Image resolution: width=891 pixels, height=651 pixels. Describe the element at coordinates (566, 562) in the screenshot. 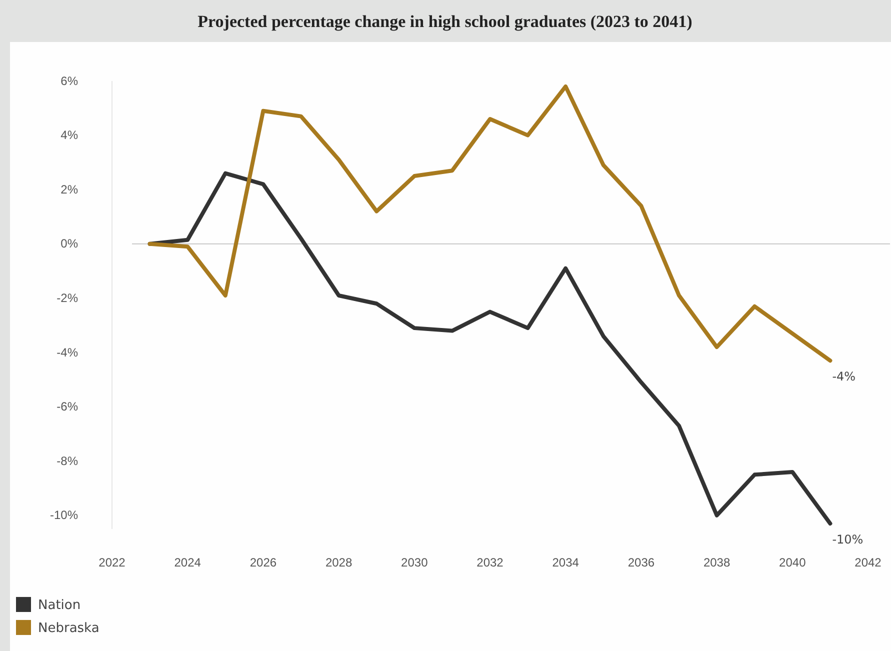

I see `x-tick-label: 2034` at that location.